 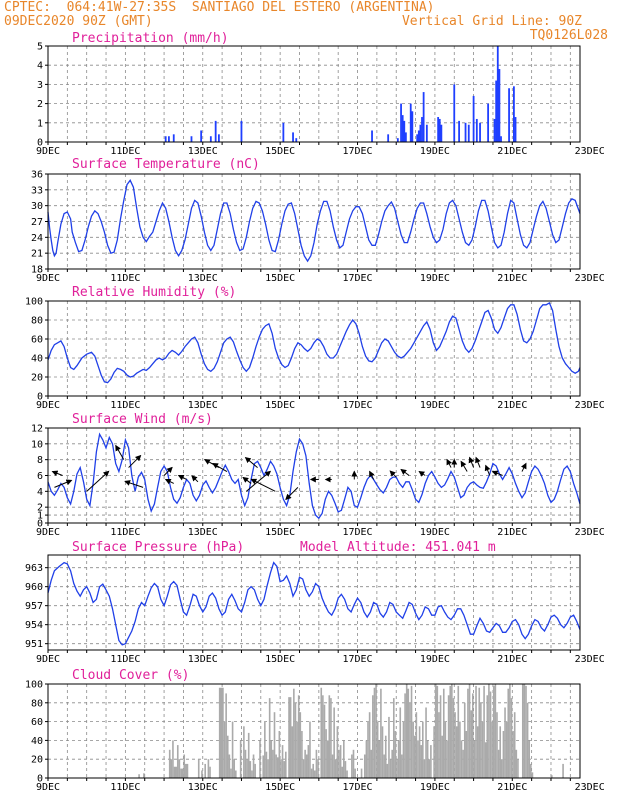 What do you see at coordinates (37, 760) in the screenshot?
I see `y-tick-label: 20` at bounding box center [37, 760].